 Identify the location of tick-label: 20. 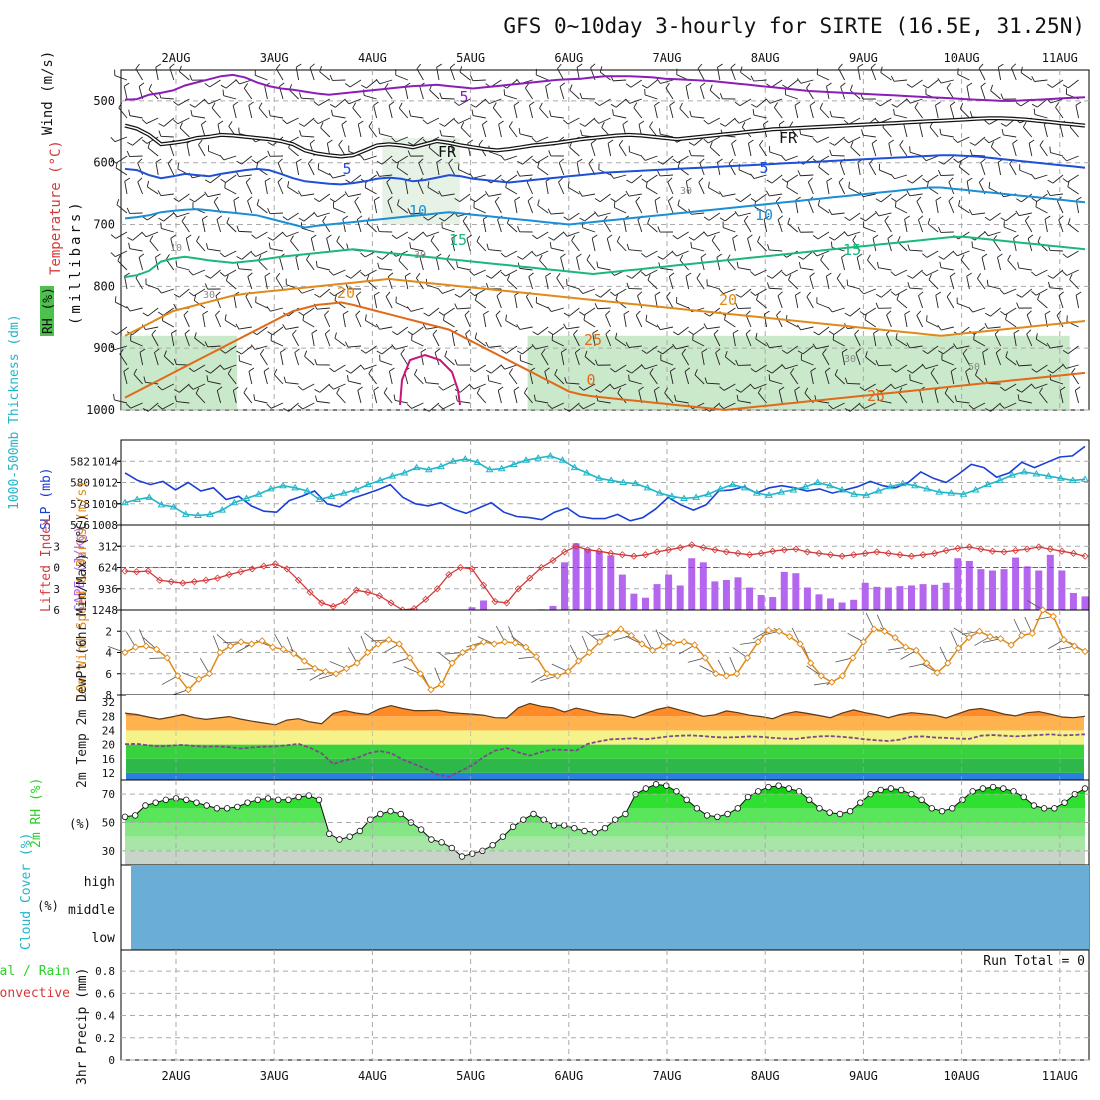
(108, 745).